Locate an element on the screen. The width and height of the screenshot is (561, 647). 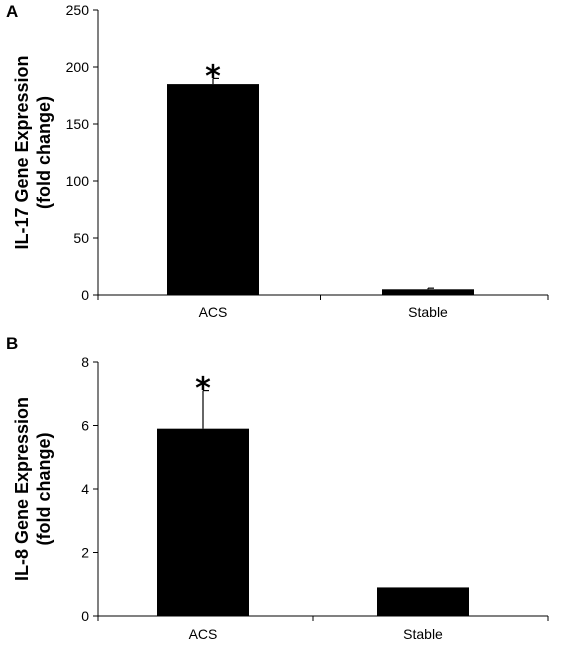
y-tick-label: 100 is located at coordinates (78, 181).